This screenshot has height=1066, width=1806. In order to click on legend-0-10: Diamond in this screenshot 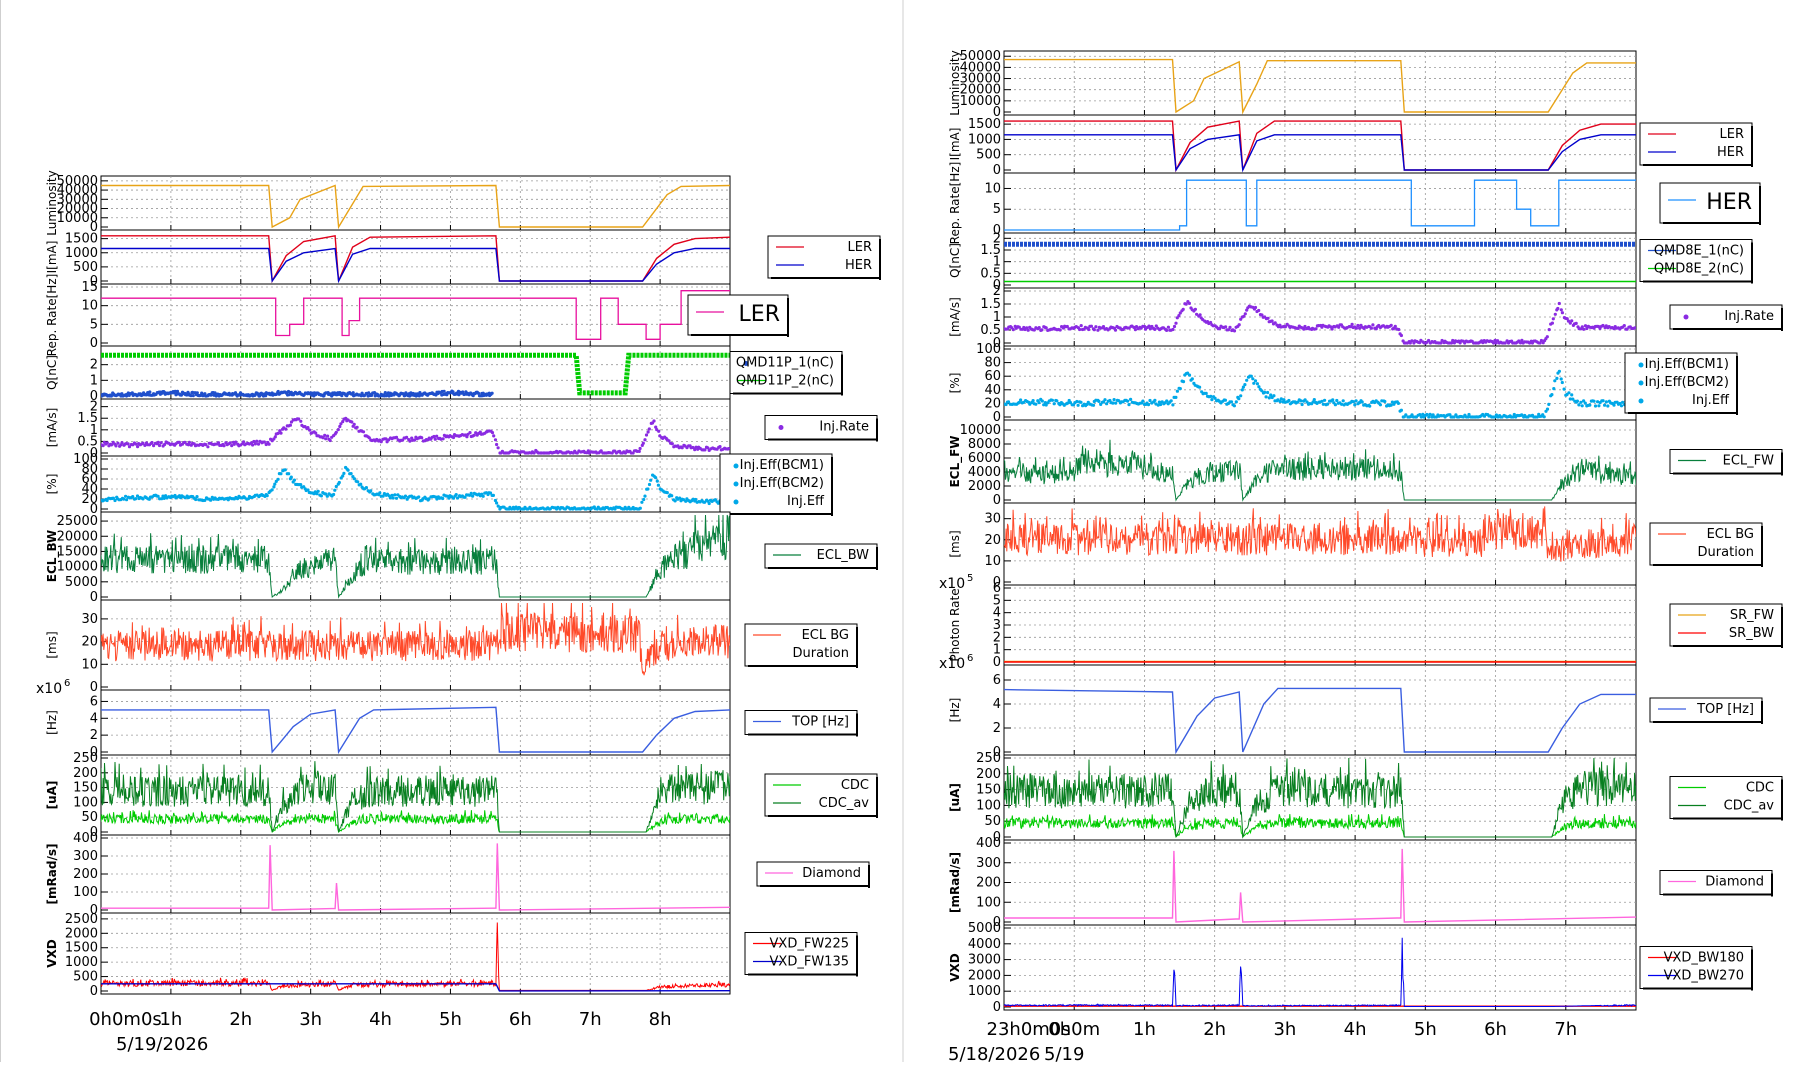, I will do `click(813, 874)`.